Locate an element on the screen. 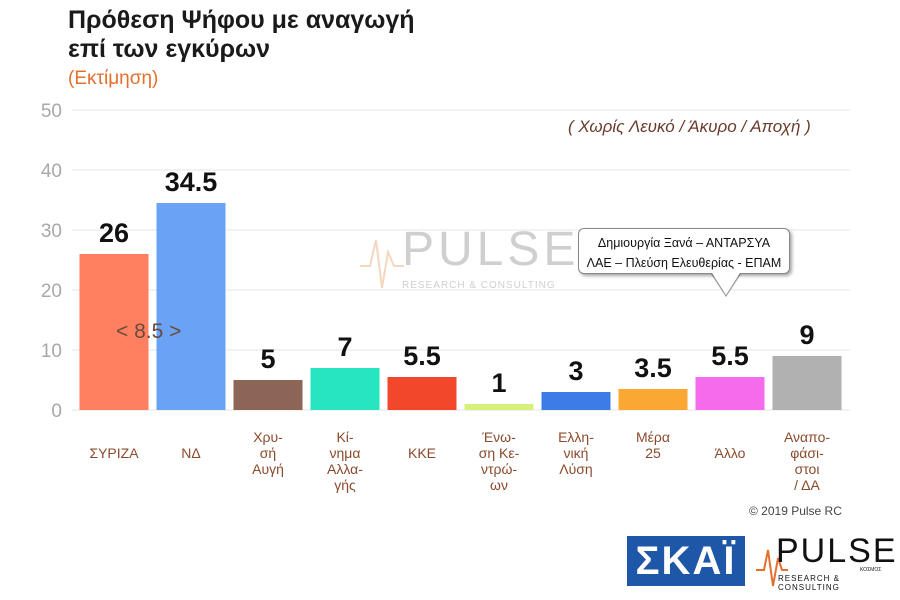 The width and height of the screenshot is (900, 600). skai-logo-text: ΣΚΑΪ is located at coordinates (686, 561).